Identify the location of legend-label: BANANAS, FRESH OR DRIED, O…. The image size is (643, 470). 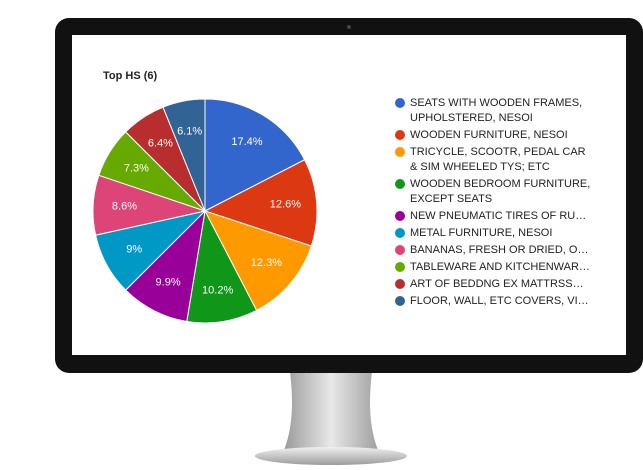
(499, 250).